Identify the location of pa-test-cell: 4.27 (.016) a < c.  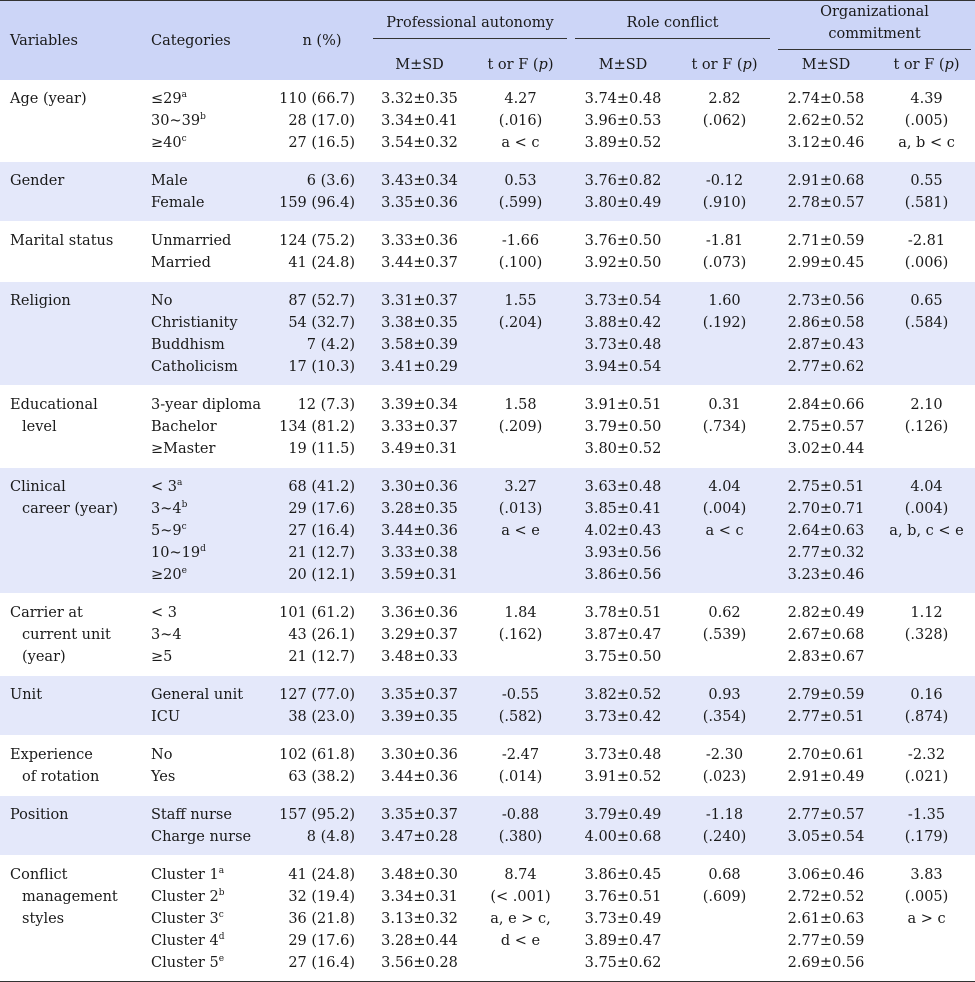
(520, 121).